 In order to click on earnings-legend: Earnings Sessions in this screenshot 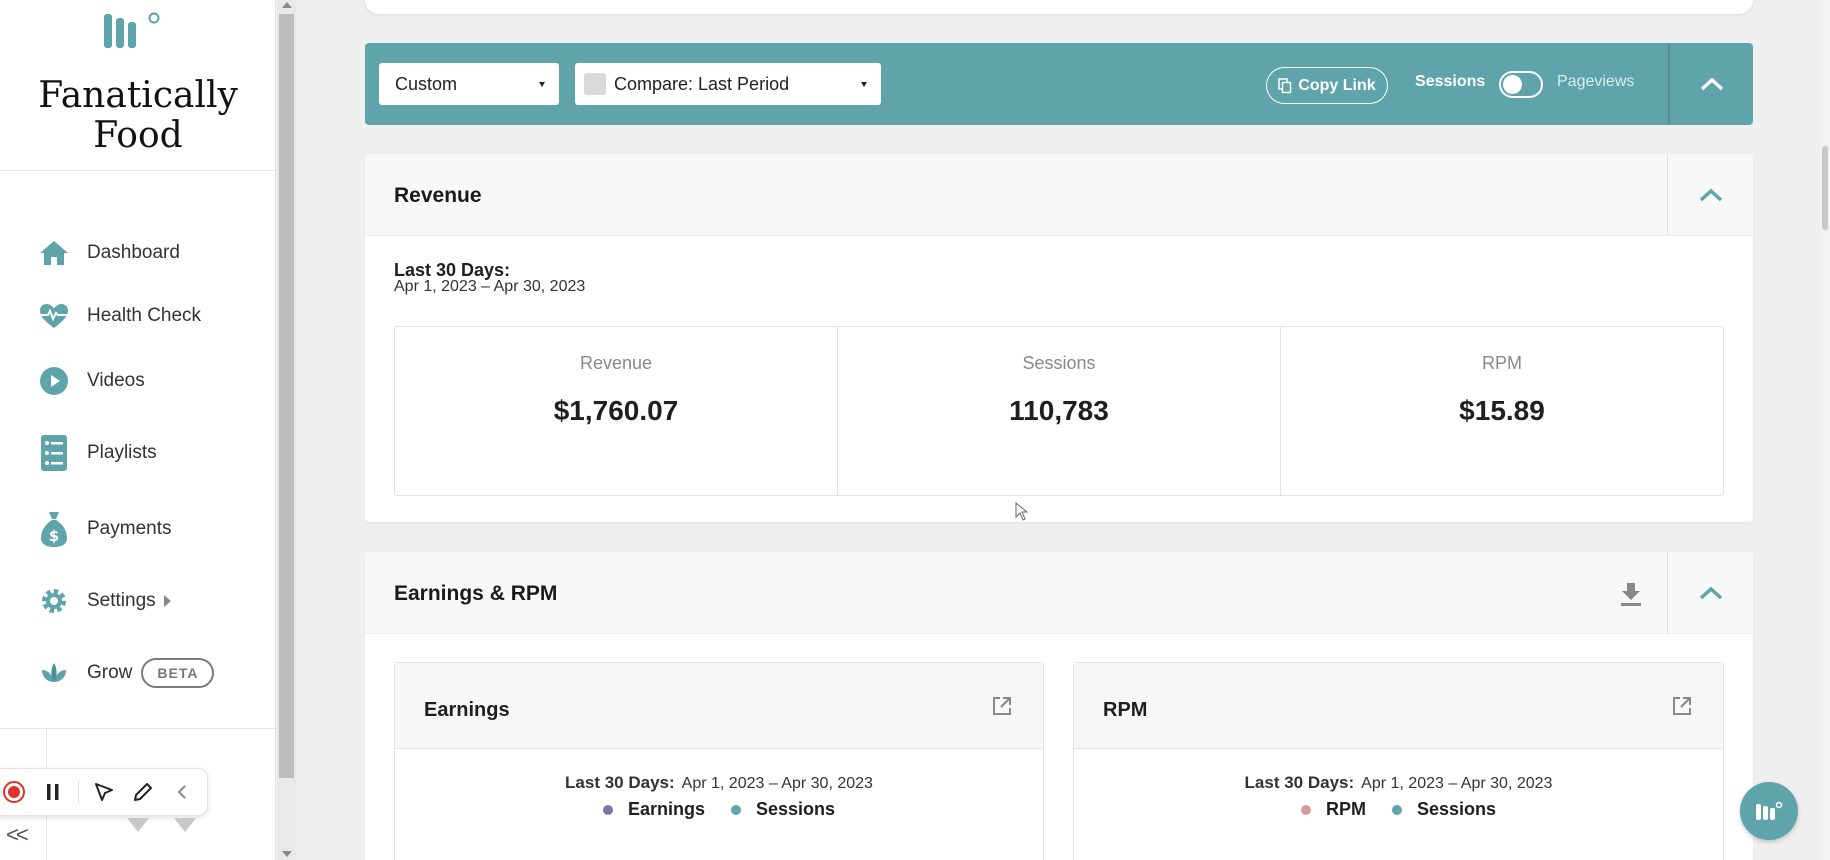, I will do `click(719, 809)`.